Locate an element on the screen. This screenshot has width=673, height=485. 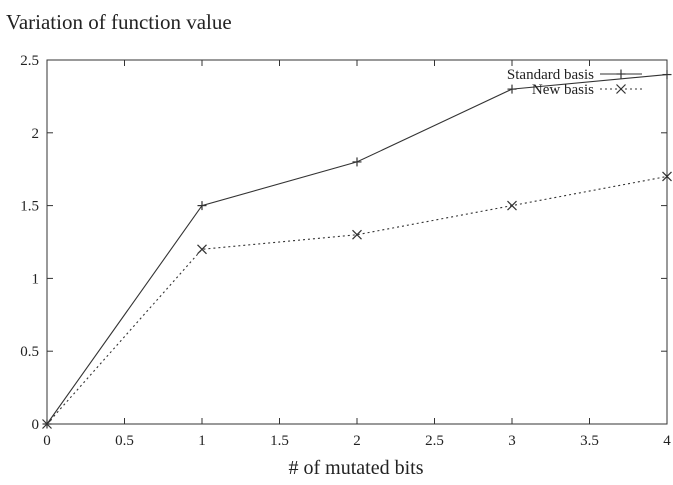
y-tick-label: 2 is located at coordinates (36, 134).